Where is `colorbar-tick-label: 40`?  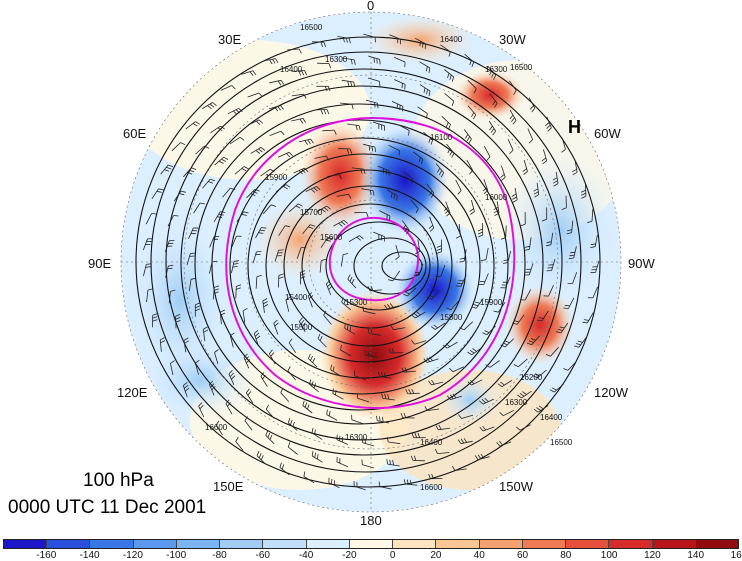
colorbar-tick-label: 40 is located at coordinates (479, 555).